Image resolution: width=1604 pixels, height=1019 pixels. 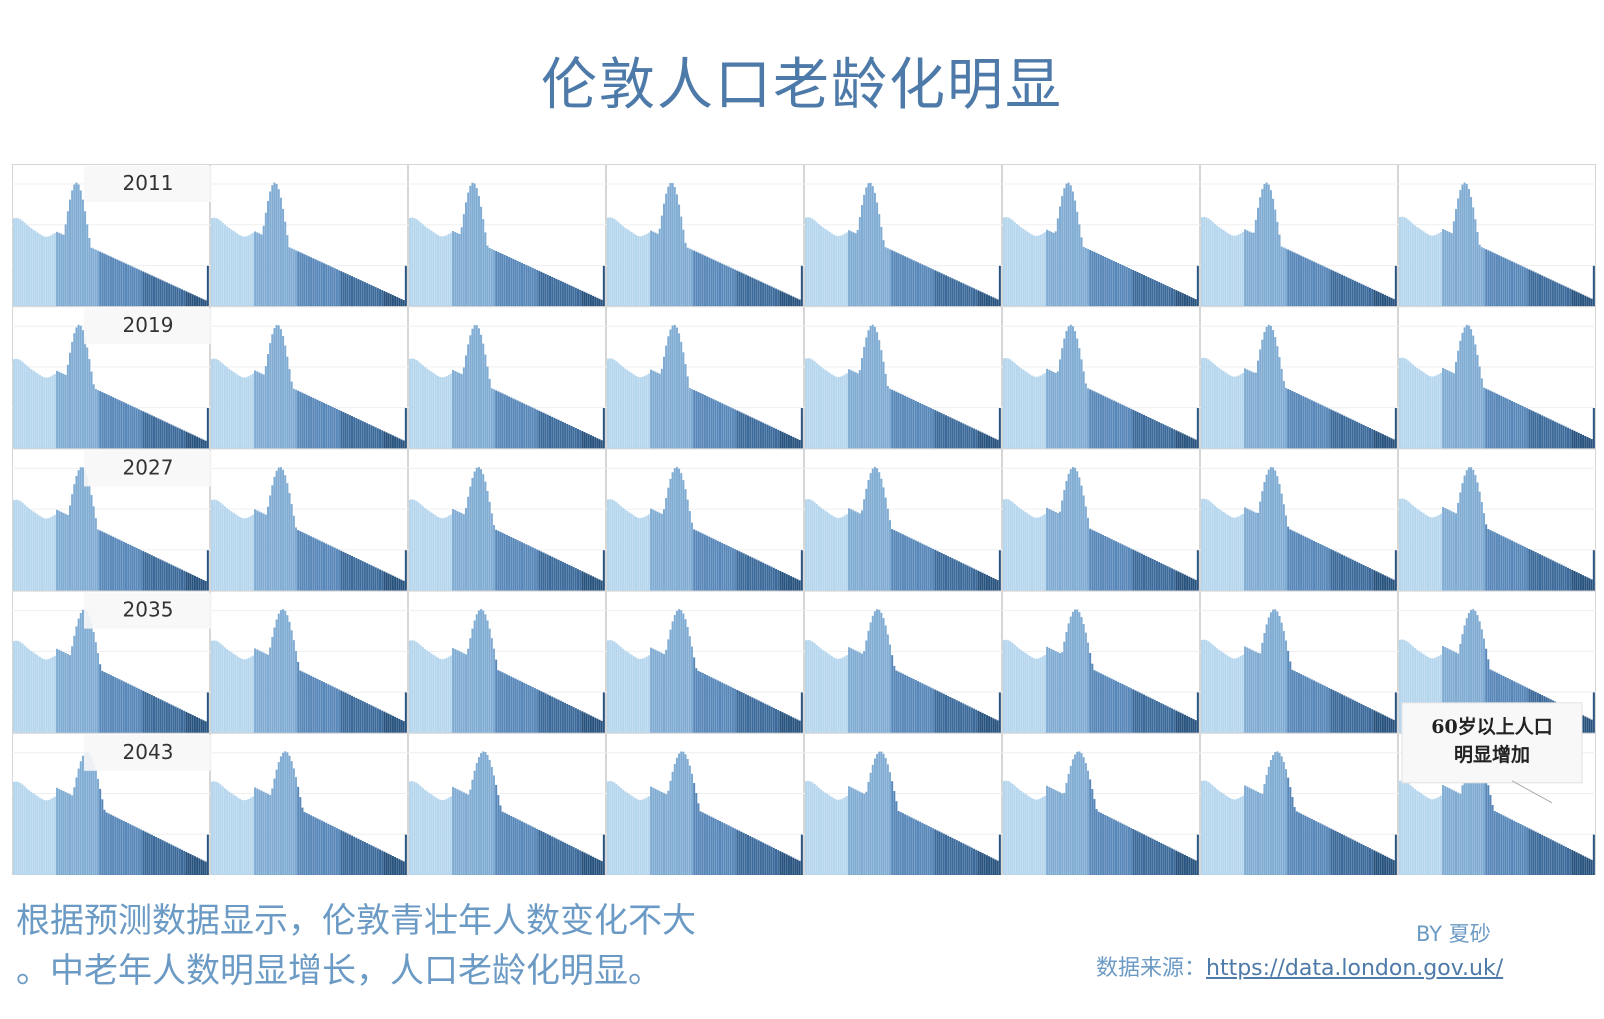 What do you see at coordinates (1355, 968) in the screenshot?
I see `source-link: https://data.london.gov.uk/` at bounding box center [1355, 968].